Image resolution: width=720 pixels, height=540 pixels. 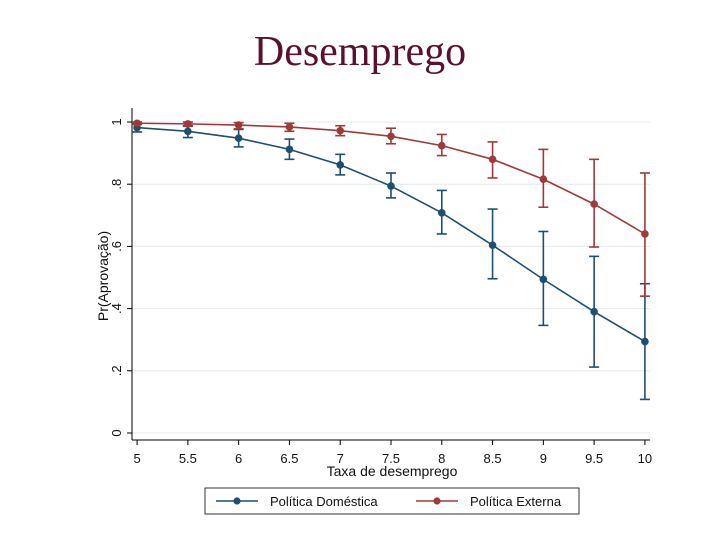 I want to click on legend-marker-domestica, so click(x=237, y=501).